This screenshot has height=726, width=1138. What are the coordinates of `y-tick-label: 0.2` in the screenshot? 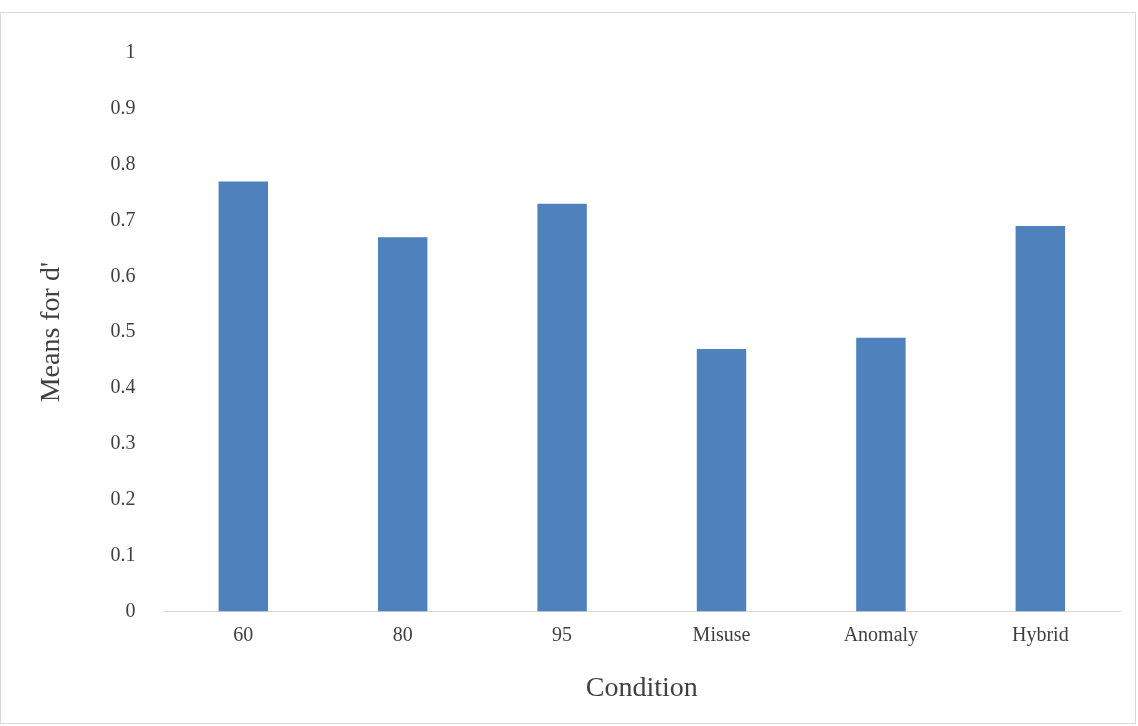 It's located at (123, 497).